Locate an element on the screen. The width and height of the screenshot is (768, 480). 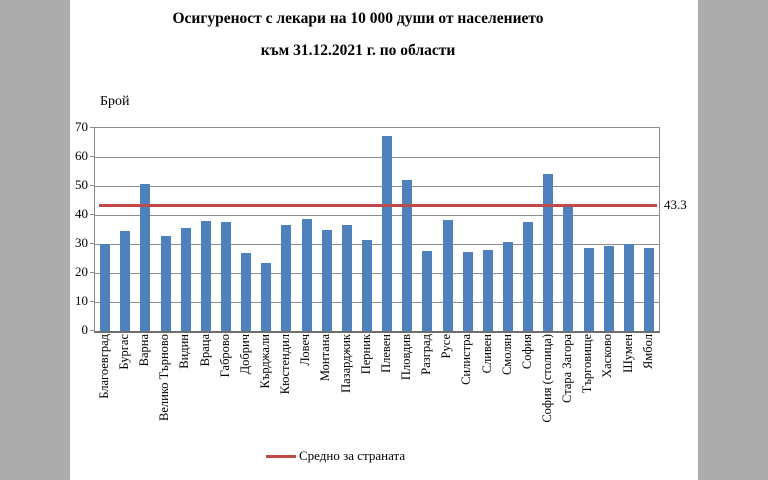
legend: Средно за страната is located at coordinates (335, 456).